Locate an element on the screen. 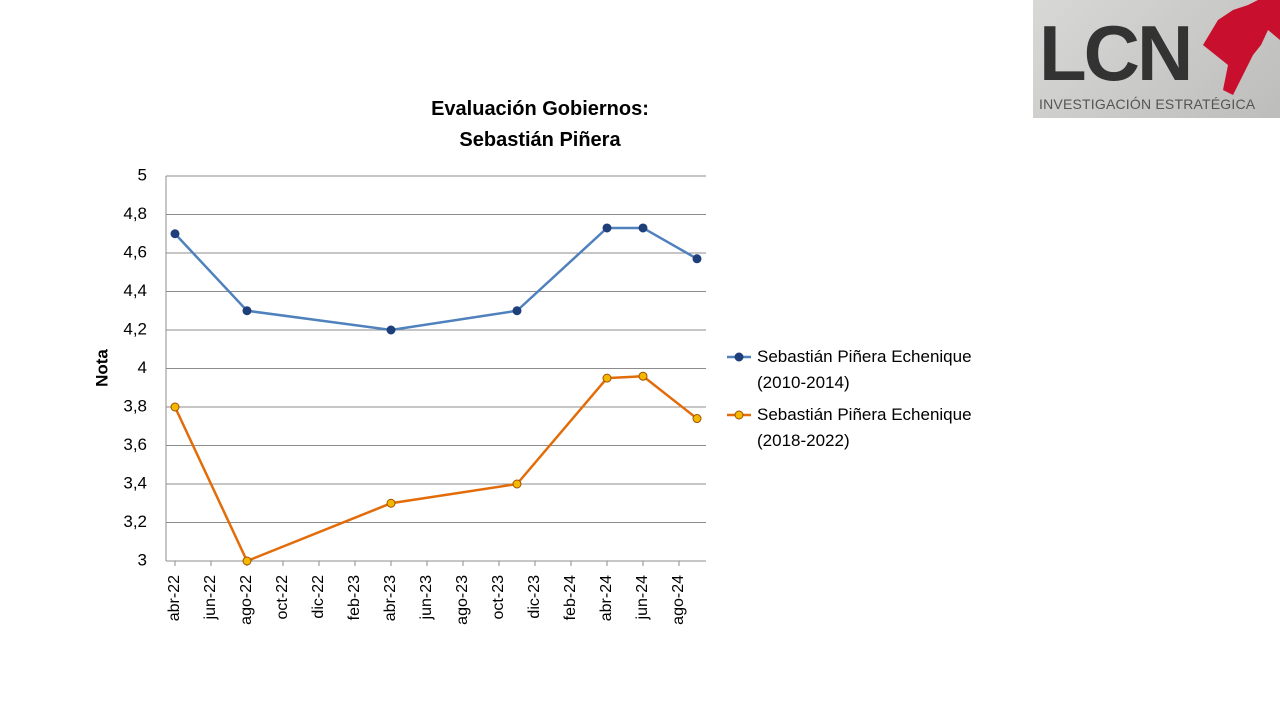 The image size is (1280, 720). y-tick-label: 3,4 is located at coordinates (135, 482).